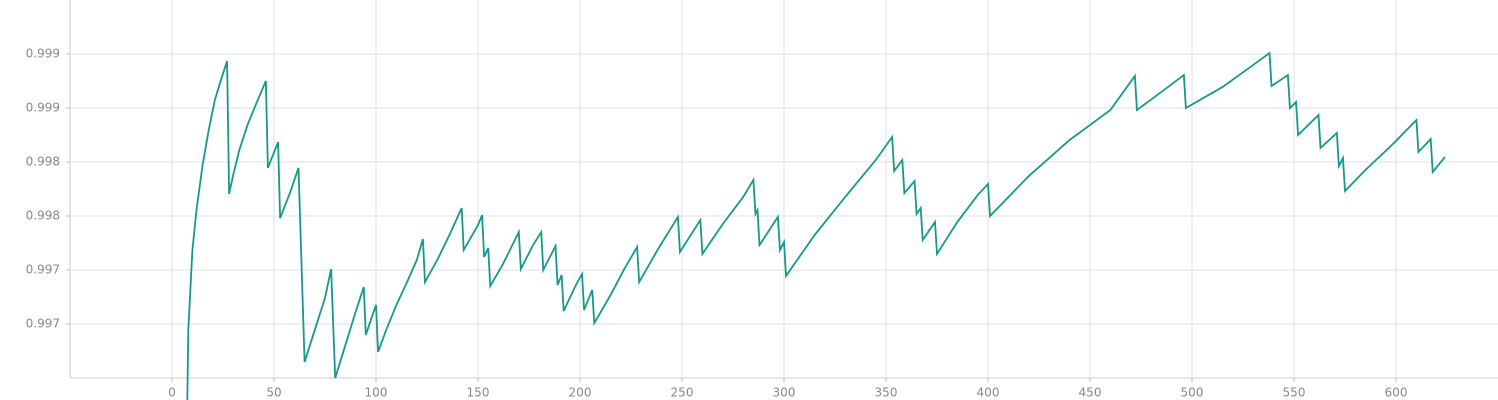 The height and width of the screenshot is (400, 1498). What do you see at coordinates (376, 393) in the screenshot?
I see `x-tick-label: 100` at bounding box center [376, 393].